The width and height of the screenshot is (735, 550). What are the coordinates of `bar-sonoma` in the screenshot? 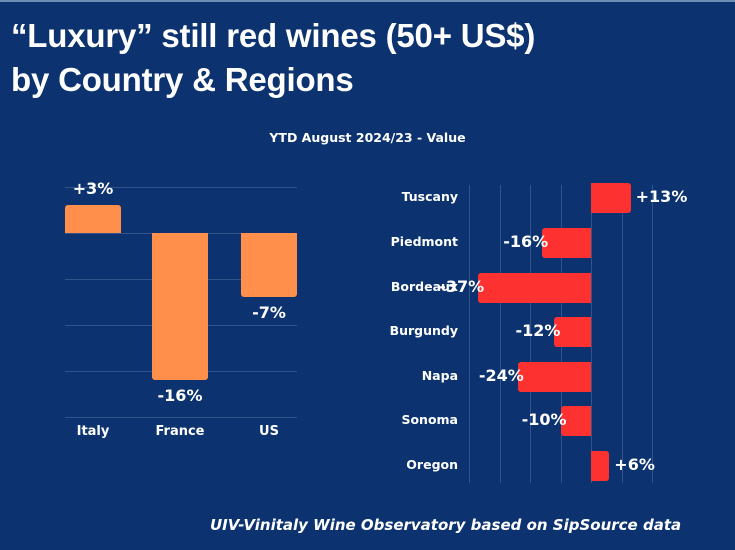 It's located at (575, 421).